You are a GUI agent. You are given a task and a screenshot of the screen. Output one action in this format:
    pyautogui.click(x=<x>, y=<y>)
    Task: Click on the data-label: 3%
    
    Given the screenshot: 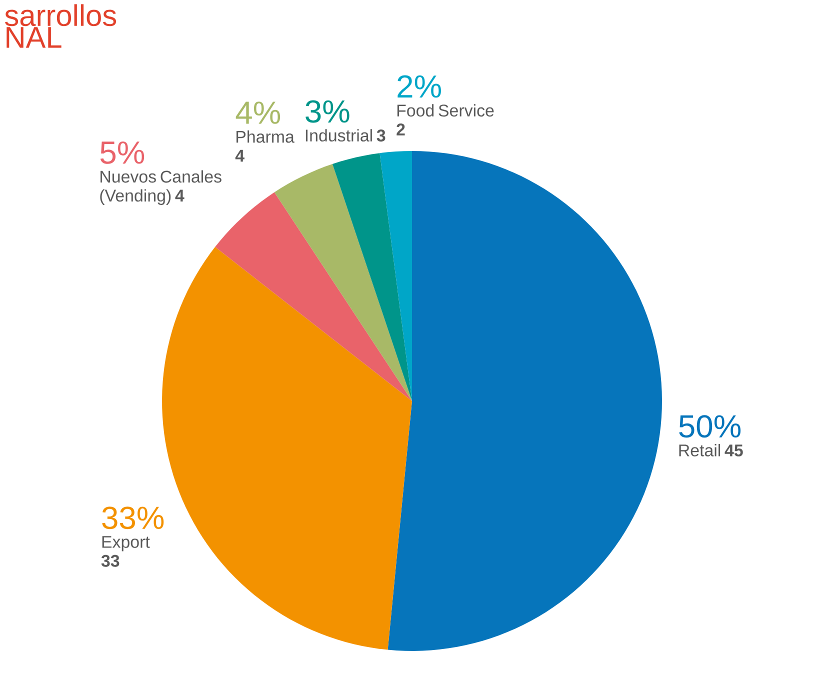 What is the action you would take?
    pyautogui.click(x=328, y=111)
    